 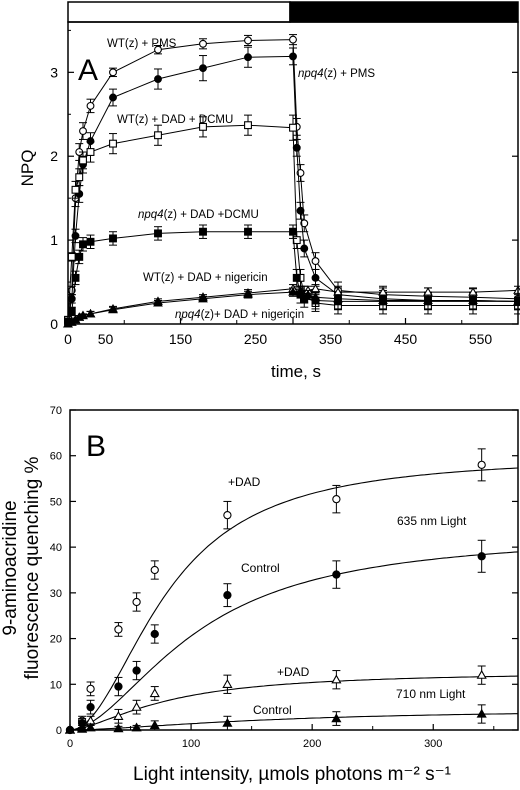 I want to click on x-tick-label: 250, so click(x=256, y=339).